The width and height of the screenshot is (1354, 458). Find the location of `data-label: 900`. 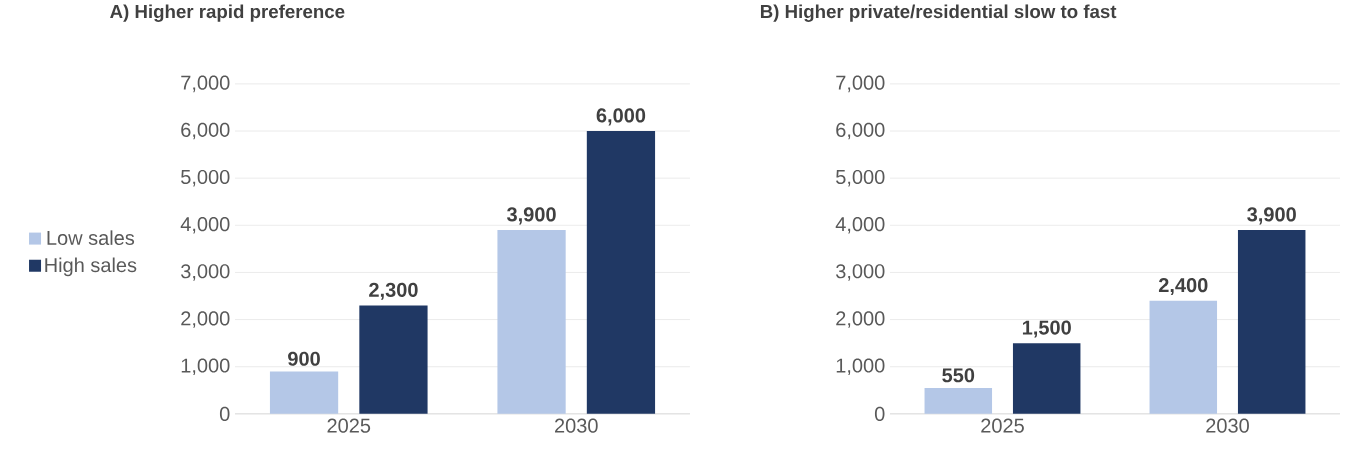

data-label: 900 is located at coordinates (304, 358).